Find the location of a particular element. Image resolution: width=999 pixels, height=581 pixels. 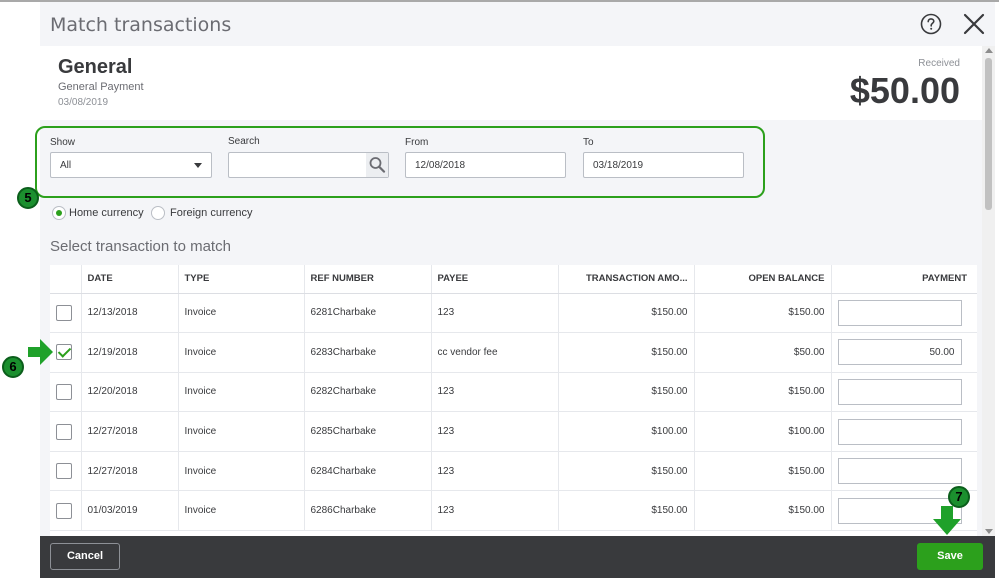

search-button is located at coordinates (377, 165).